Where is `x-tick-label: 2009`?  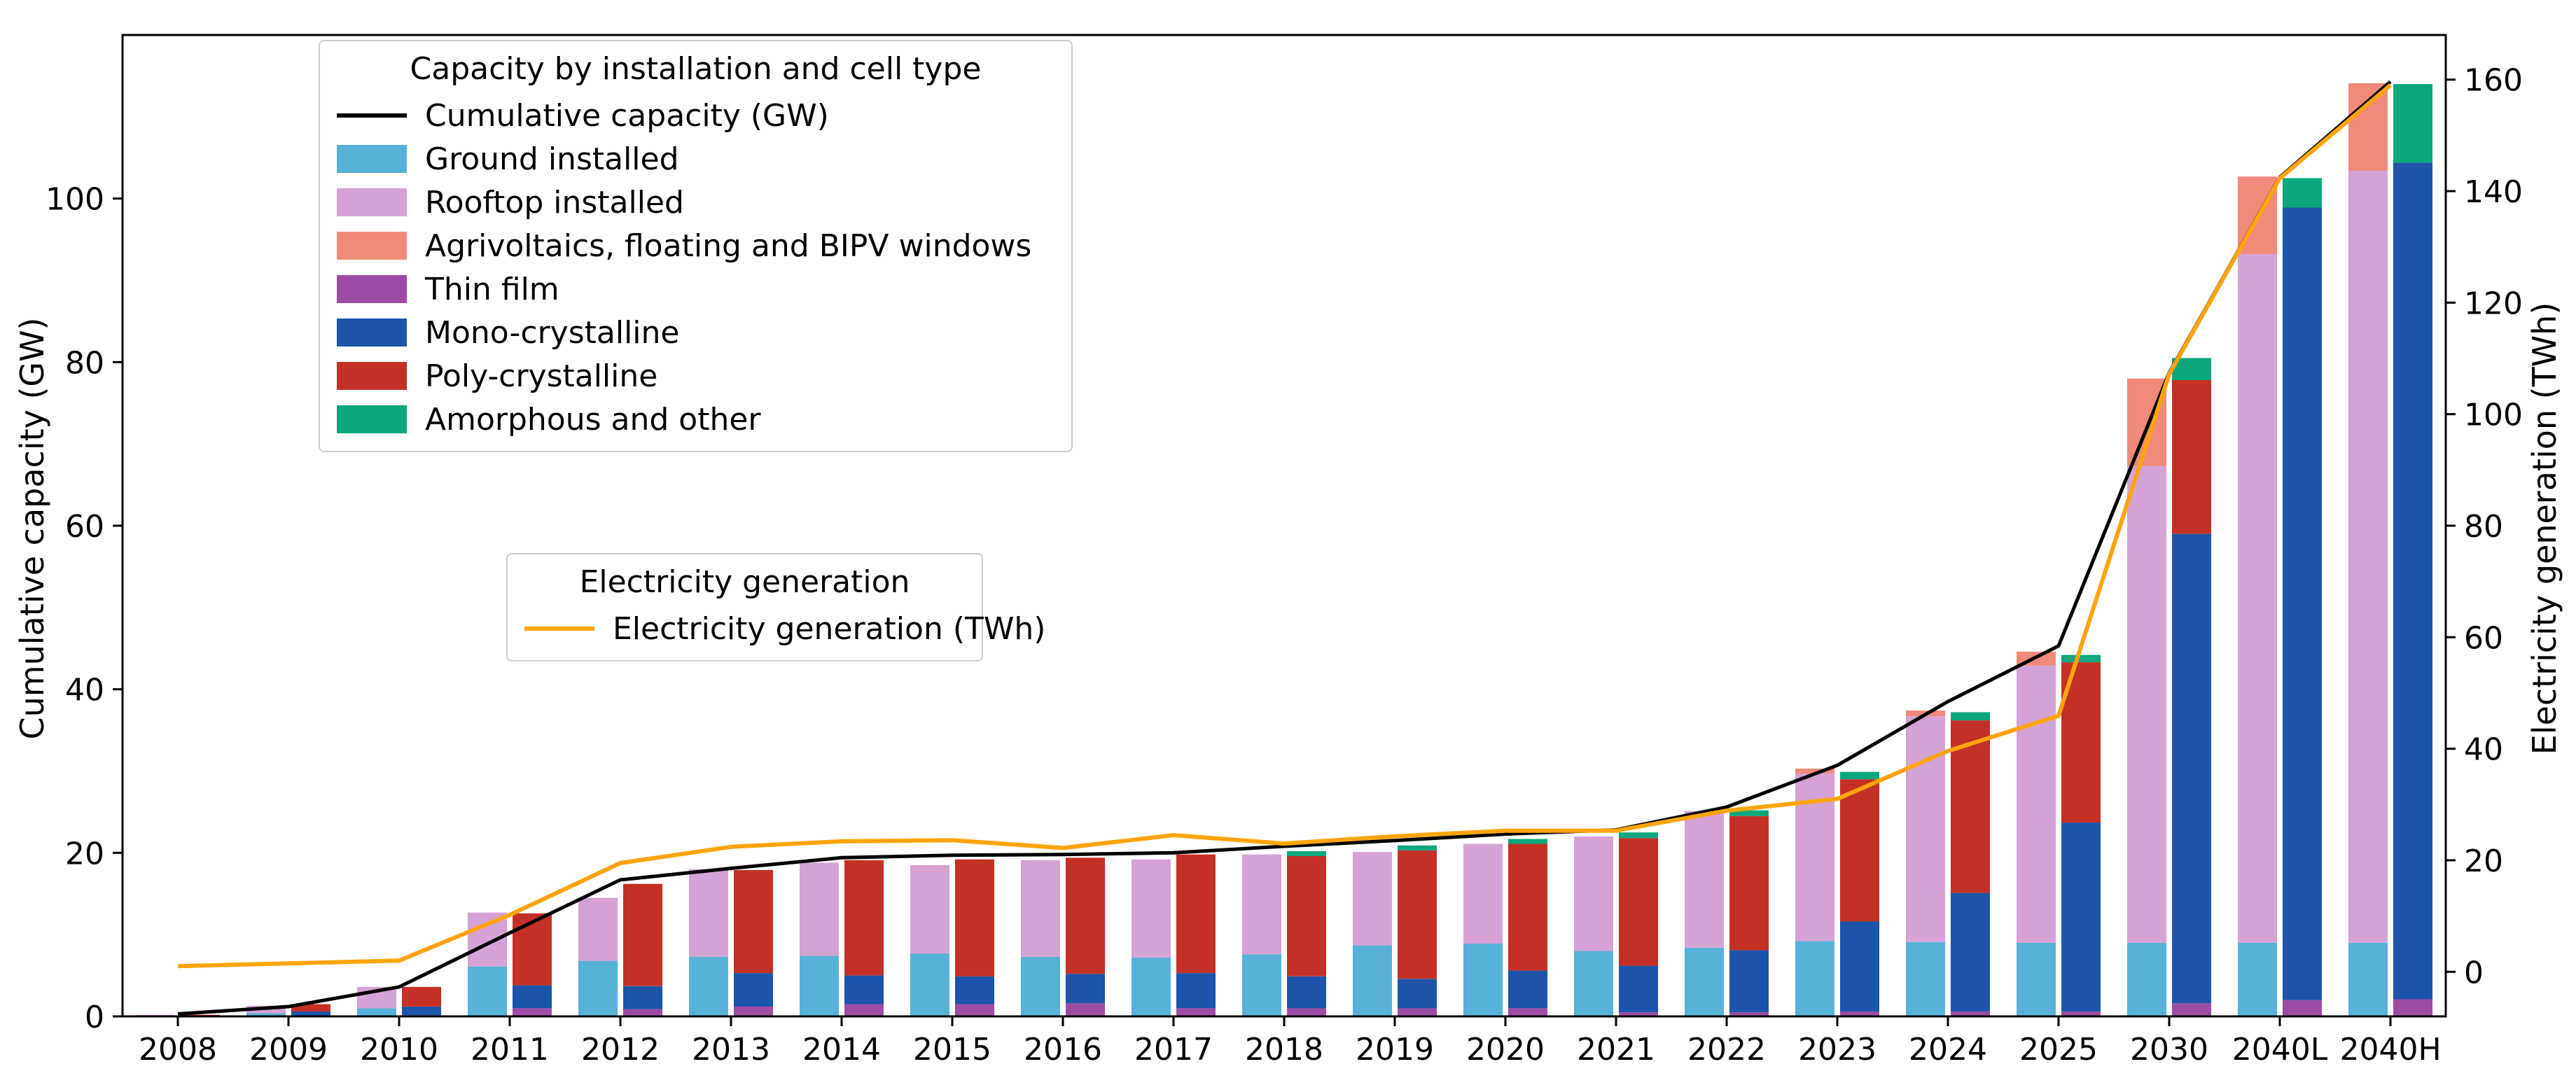 x-tick-label: 2009 is located at coordinates (288, 1050).